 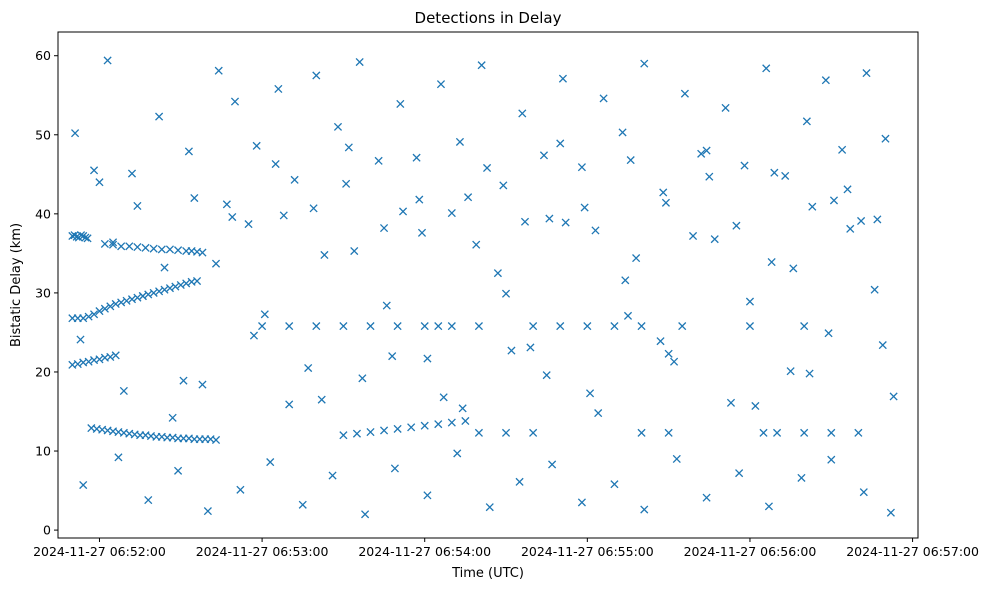 What do you see at coordinates (43, 213) in the screenshot?
I see `y-tick-label: 40` at bounding box center [43, 213].